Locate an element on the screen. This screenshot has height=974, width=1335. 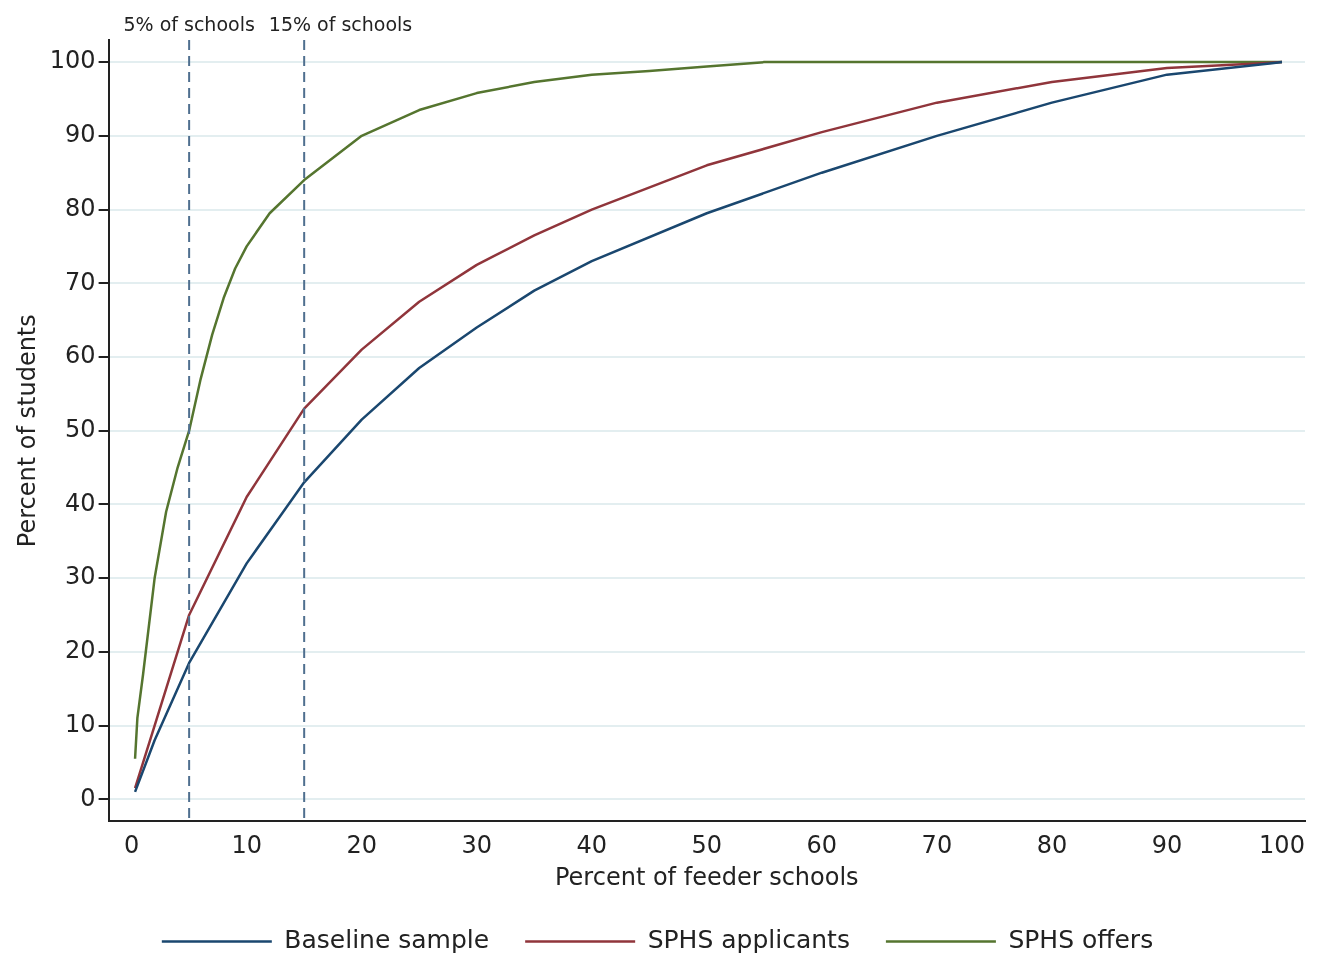
y-tick-label: 60 is located at coordinates (80, 355).